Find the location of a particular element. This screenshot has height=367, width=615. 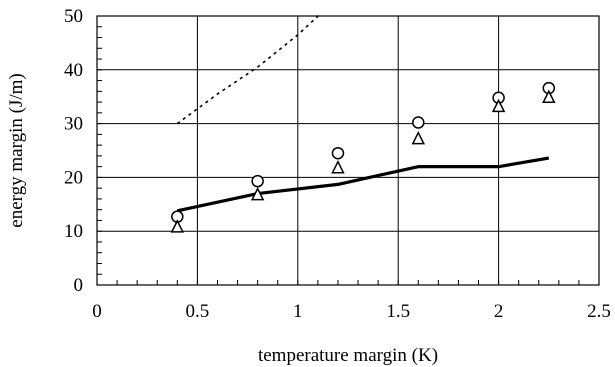

y-tick-label: 0 is located at coordinates (79, 285).